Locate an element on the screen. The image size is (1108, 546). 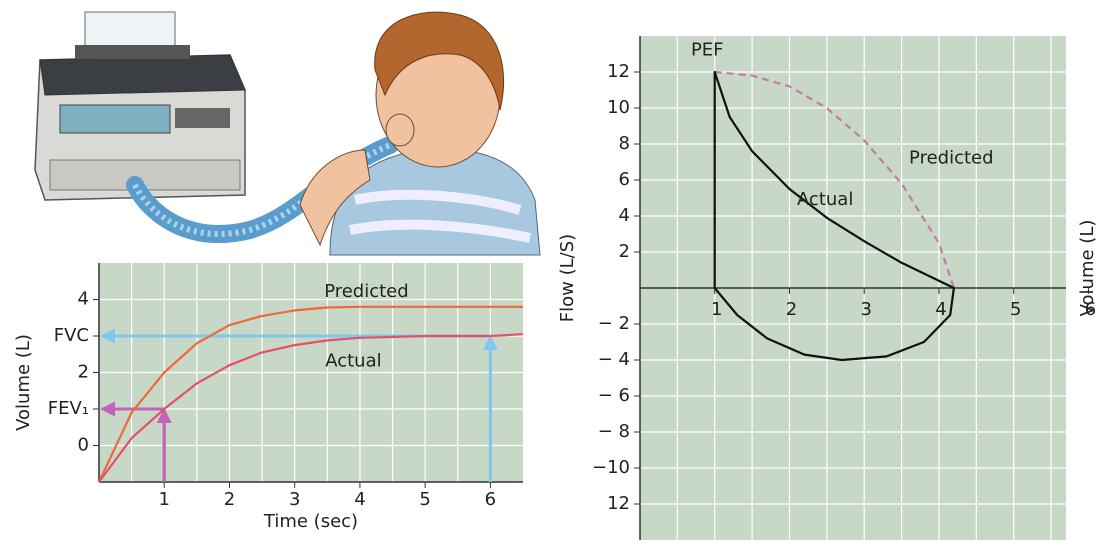
y-tick-label: FVC is located at coordinates (71, 335).